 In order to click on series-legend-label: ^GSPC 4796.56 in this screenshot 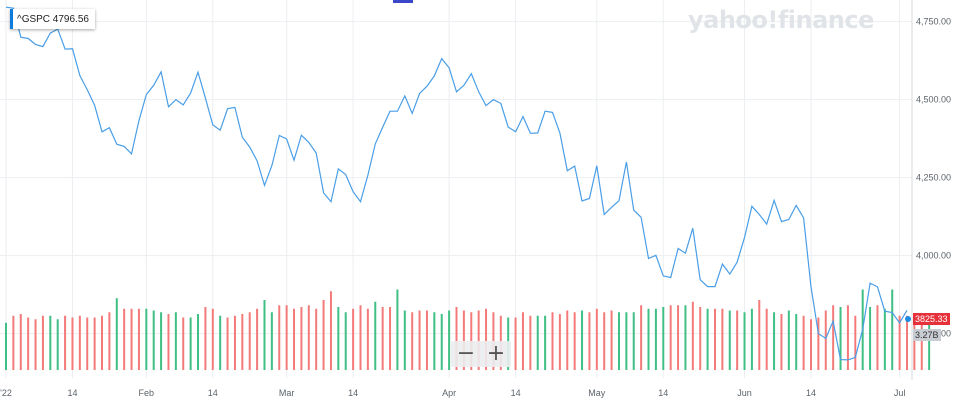, I will do `click(53, 19)`.